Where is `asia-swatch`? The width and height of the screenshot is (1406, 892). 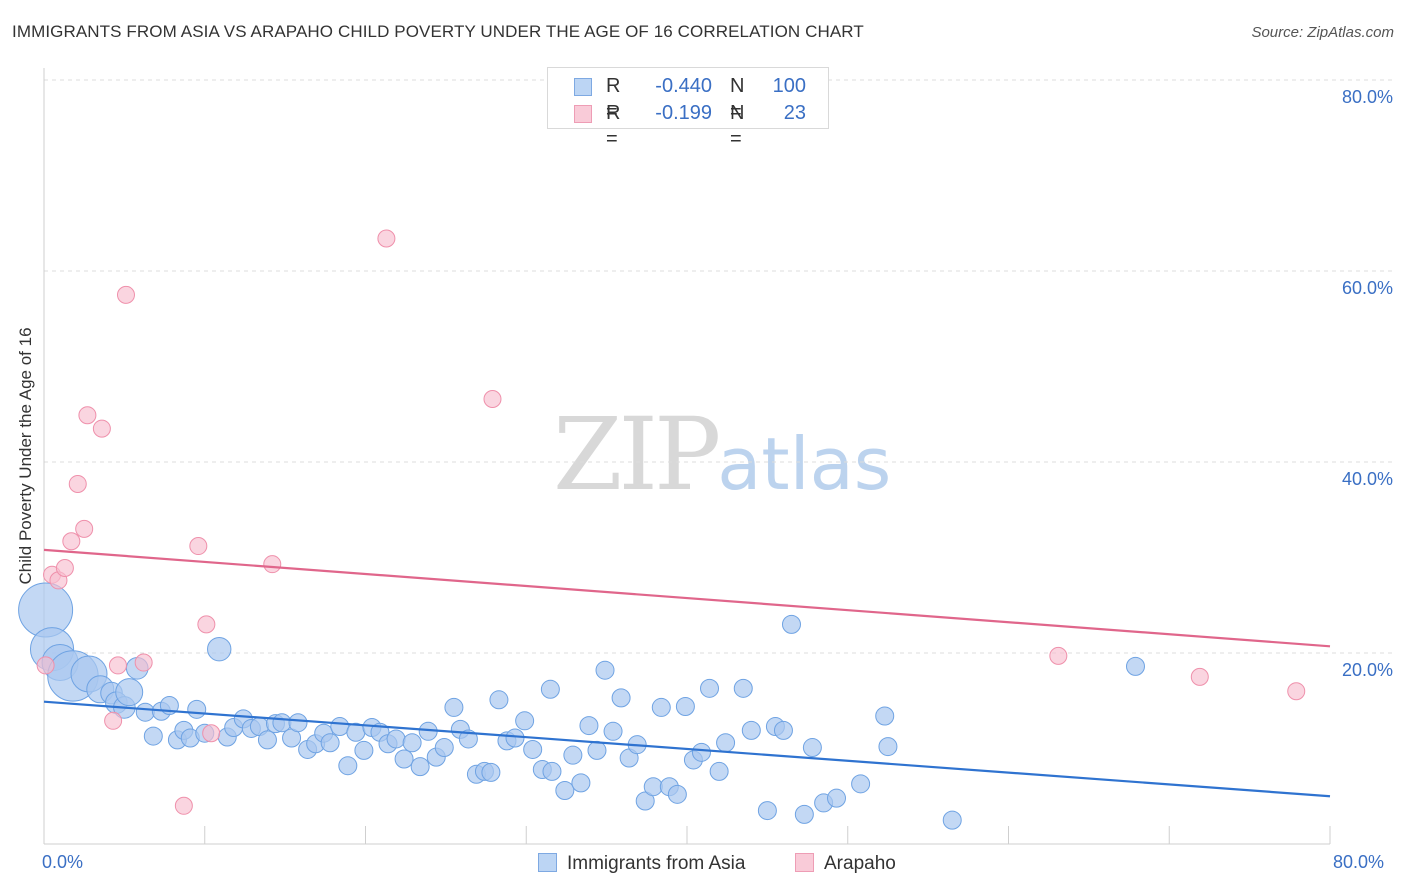
asia-swatch is located at coordinates (583, 87).